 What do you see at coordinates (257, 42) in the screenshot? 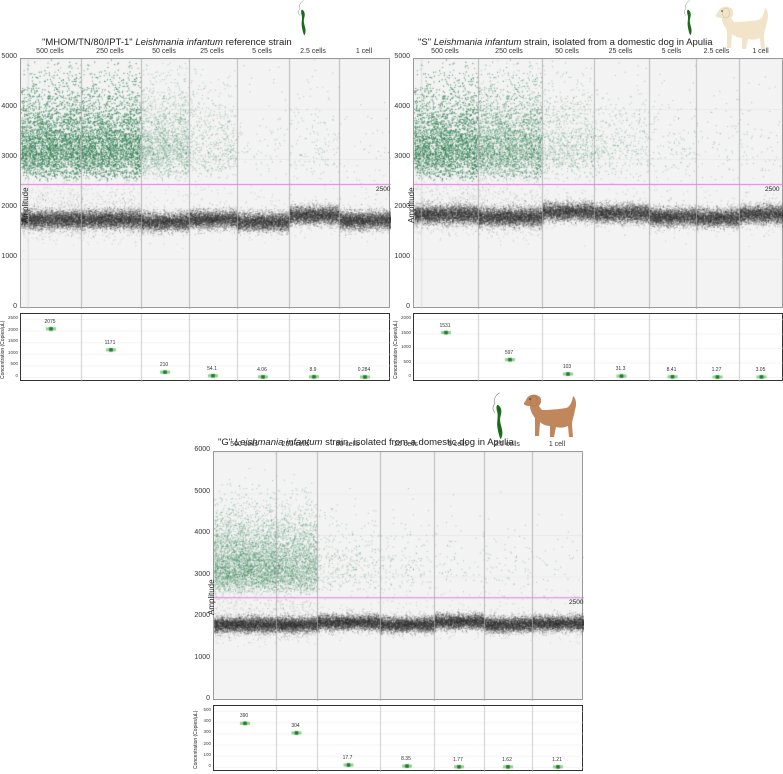
I see `title-suffix: reference strain` at bounding box center [257, 42].